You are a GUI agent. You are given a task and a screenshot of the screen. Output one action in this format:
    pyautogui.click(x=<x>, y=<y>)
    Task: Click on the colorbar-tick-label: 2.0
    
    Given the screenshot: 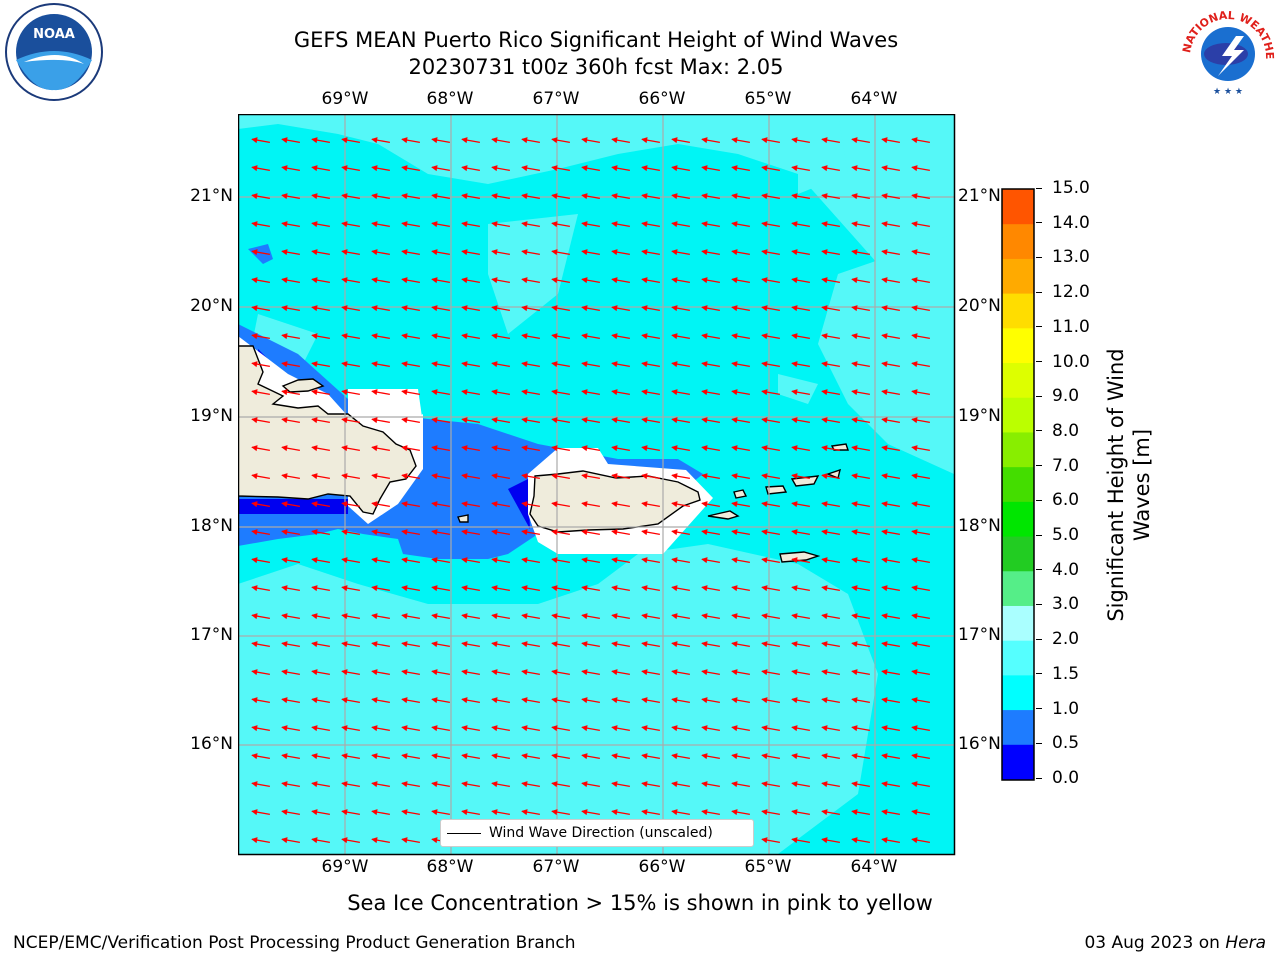 What is the action you would take?
    pyautogui.click(x=1057, y=639)
    